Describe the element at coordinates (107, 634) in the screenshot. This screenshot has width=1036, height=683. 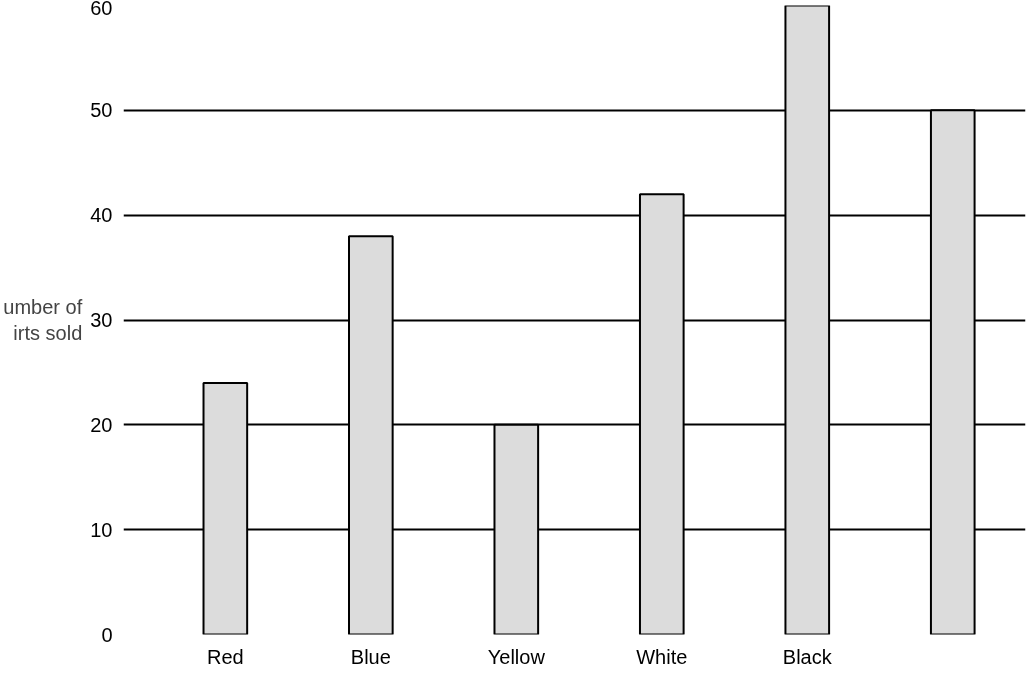
I see `y-tick-label: 0` at that location.